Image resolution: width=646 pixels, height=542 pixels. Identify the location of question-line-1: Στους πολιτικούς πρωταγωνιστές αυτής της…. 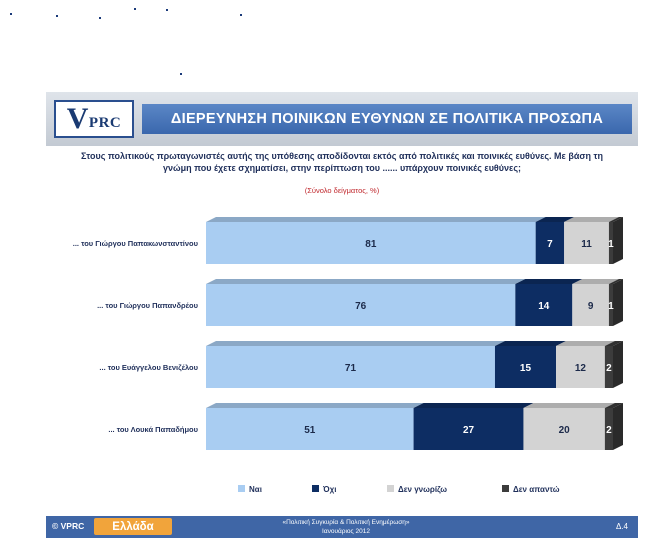
(342, 156).